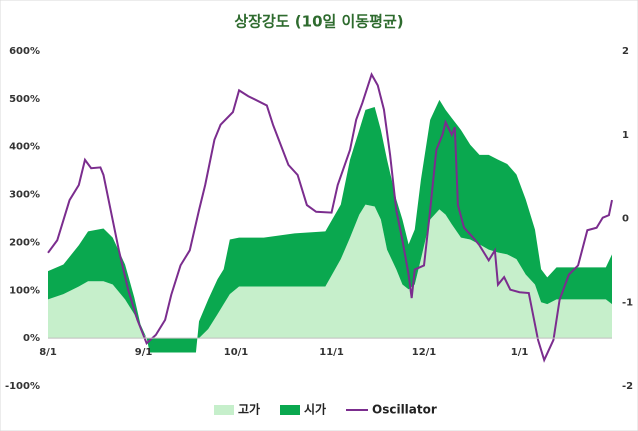 The height and width of the screenshot is (431, 638). What do you see at coordinates (31, 338) in the screenshot?
I see `y-tick-label: 0%` at bounding box center [31, 338].